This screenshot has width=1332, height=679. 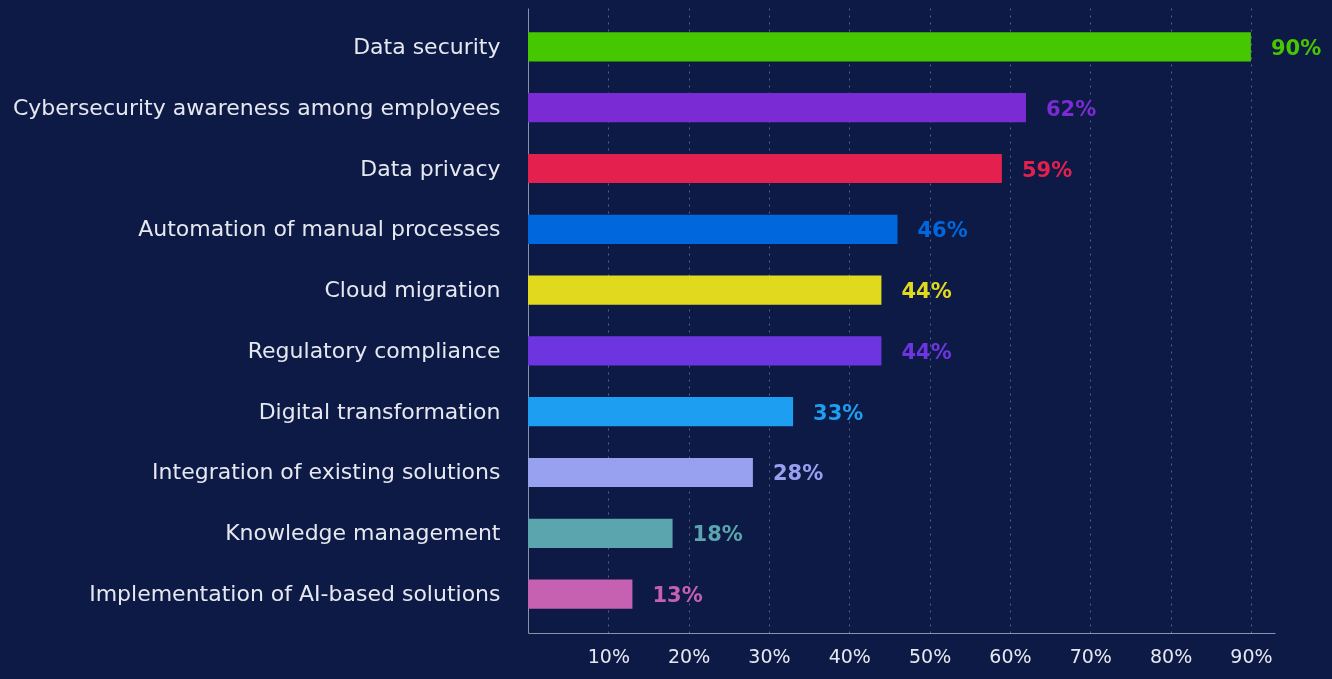 What do you see at coordinates (677, 595) in the screenshot?
I see `data-label: 13%` at bounding box center [677, 595].